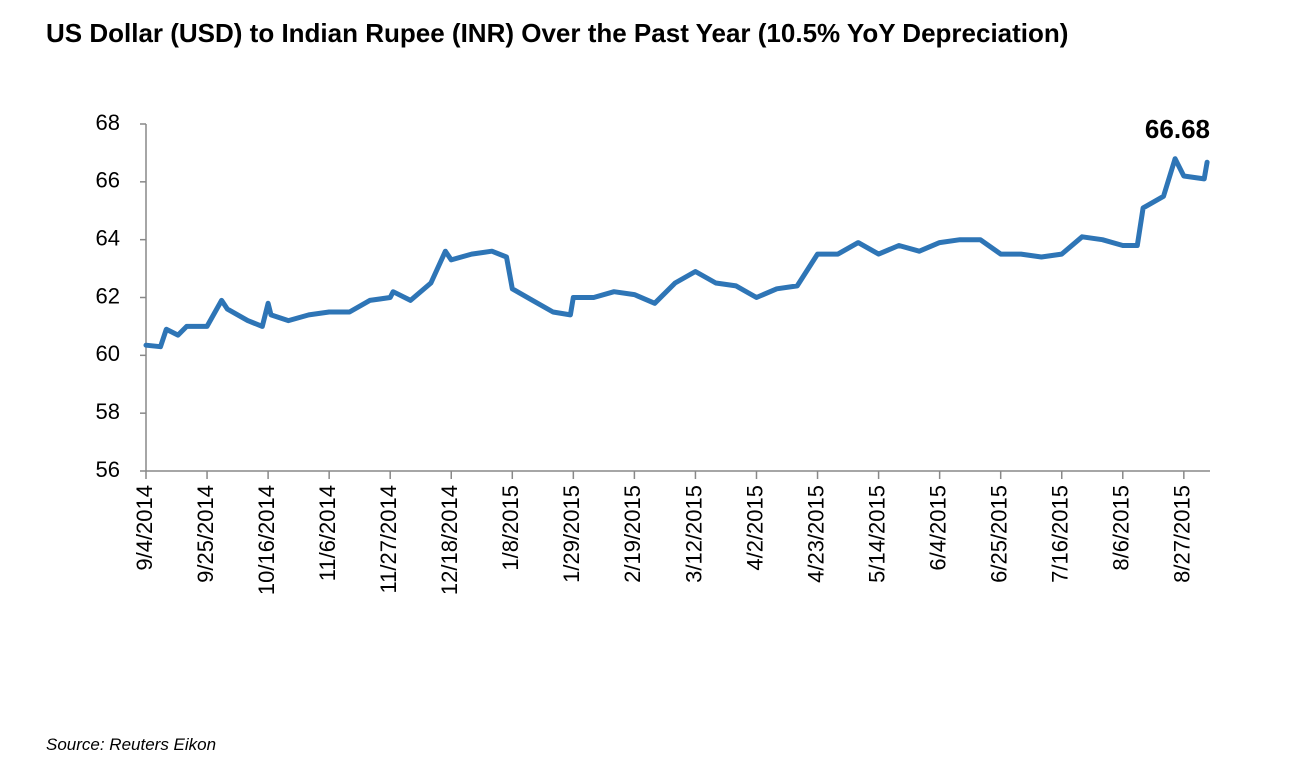 This screenshot has height=768, width=1294. I want to click on x-tick-label: 5/14/2015, so click(876, 534).